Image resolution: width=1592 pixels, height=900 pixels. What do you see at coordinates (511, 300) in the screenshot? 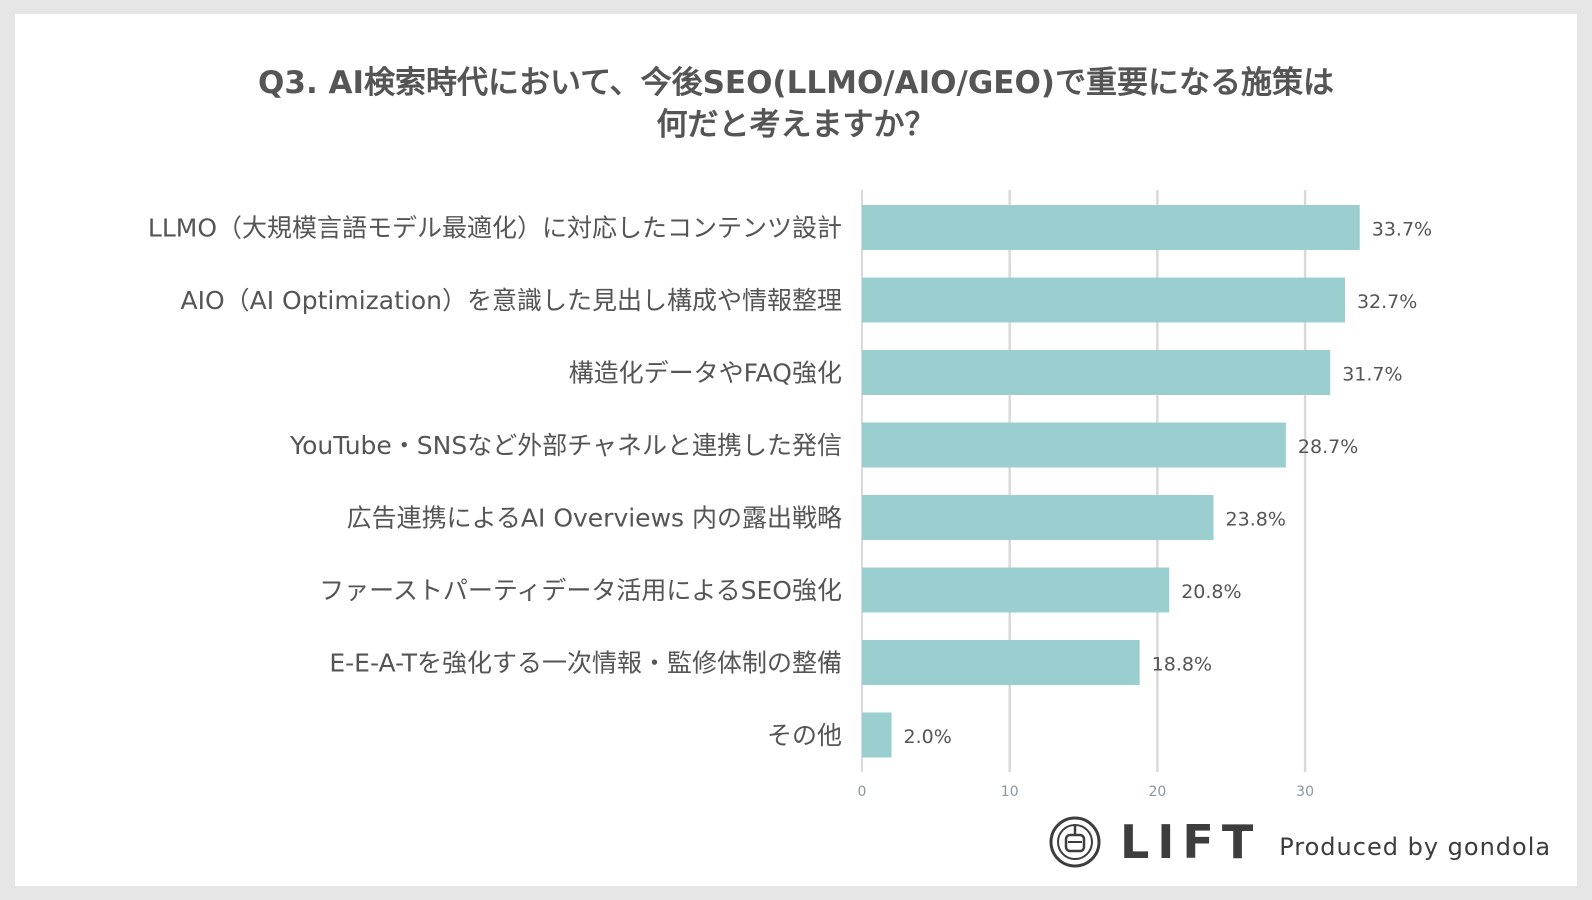
I see `category-label: AIO（AI Optimization）を意識した見出し構成や情報整理` at bounding box center [511, 300].